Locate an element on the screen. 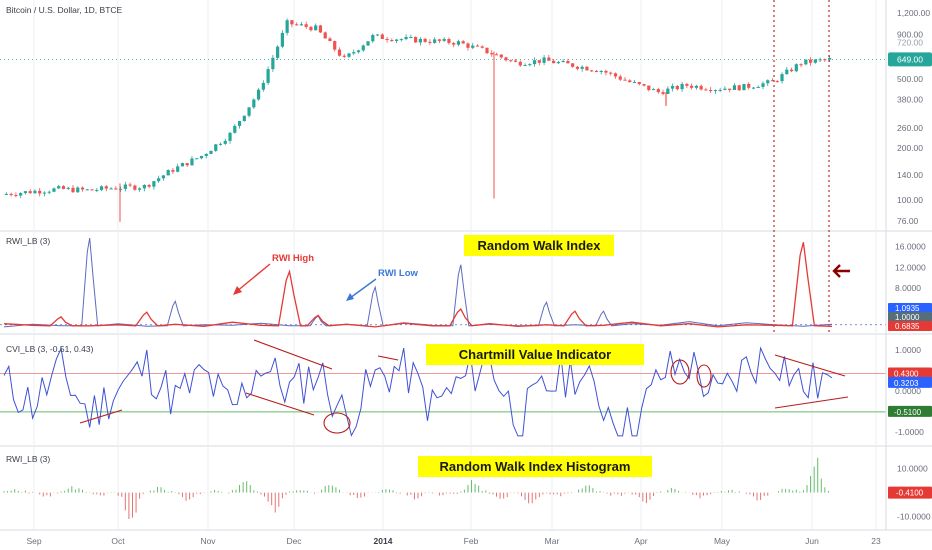 The height and width of the screenshot is (550, 932). hist-pane-title: RWI_LB (3) is located at coordinates (28, 459).